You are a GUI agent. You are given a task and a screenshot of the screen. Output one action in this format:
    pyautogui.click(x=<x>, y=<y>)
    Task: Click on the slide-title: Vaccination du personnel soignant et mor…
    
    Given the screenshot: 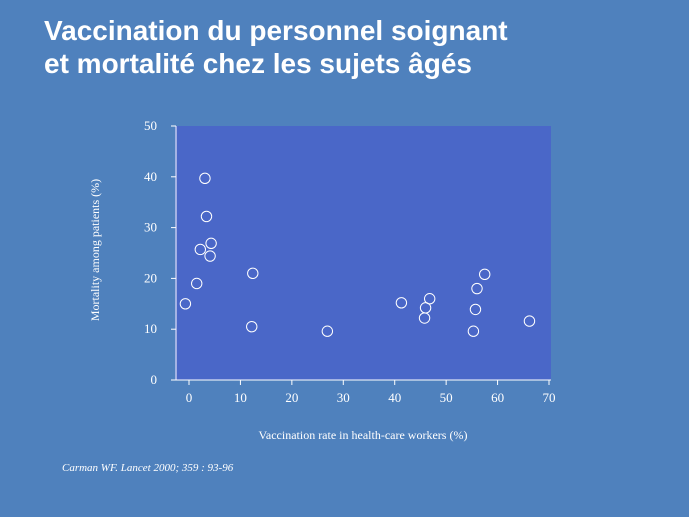 What is the action you would take?
    pyautogui.click(x=276, y=47)
    